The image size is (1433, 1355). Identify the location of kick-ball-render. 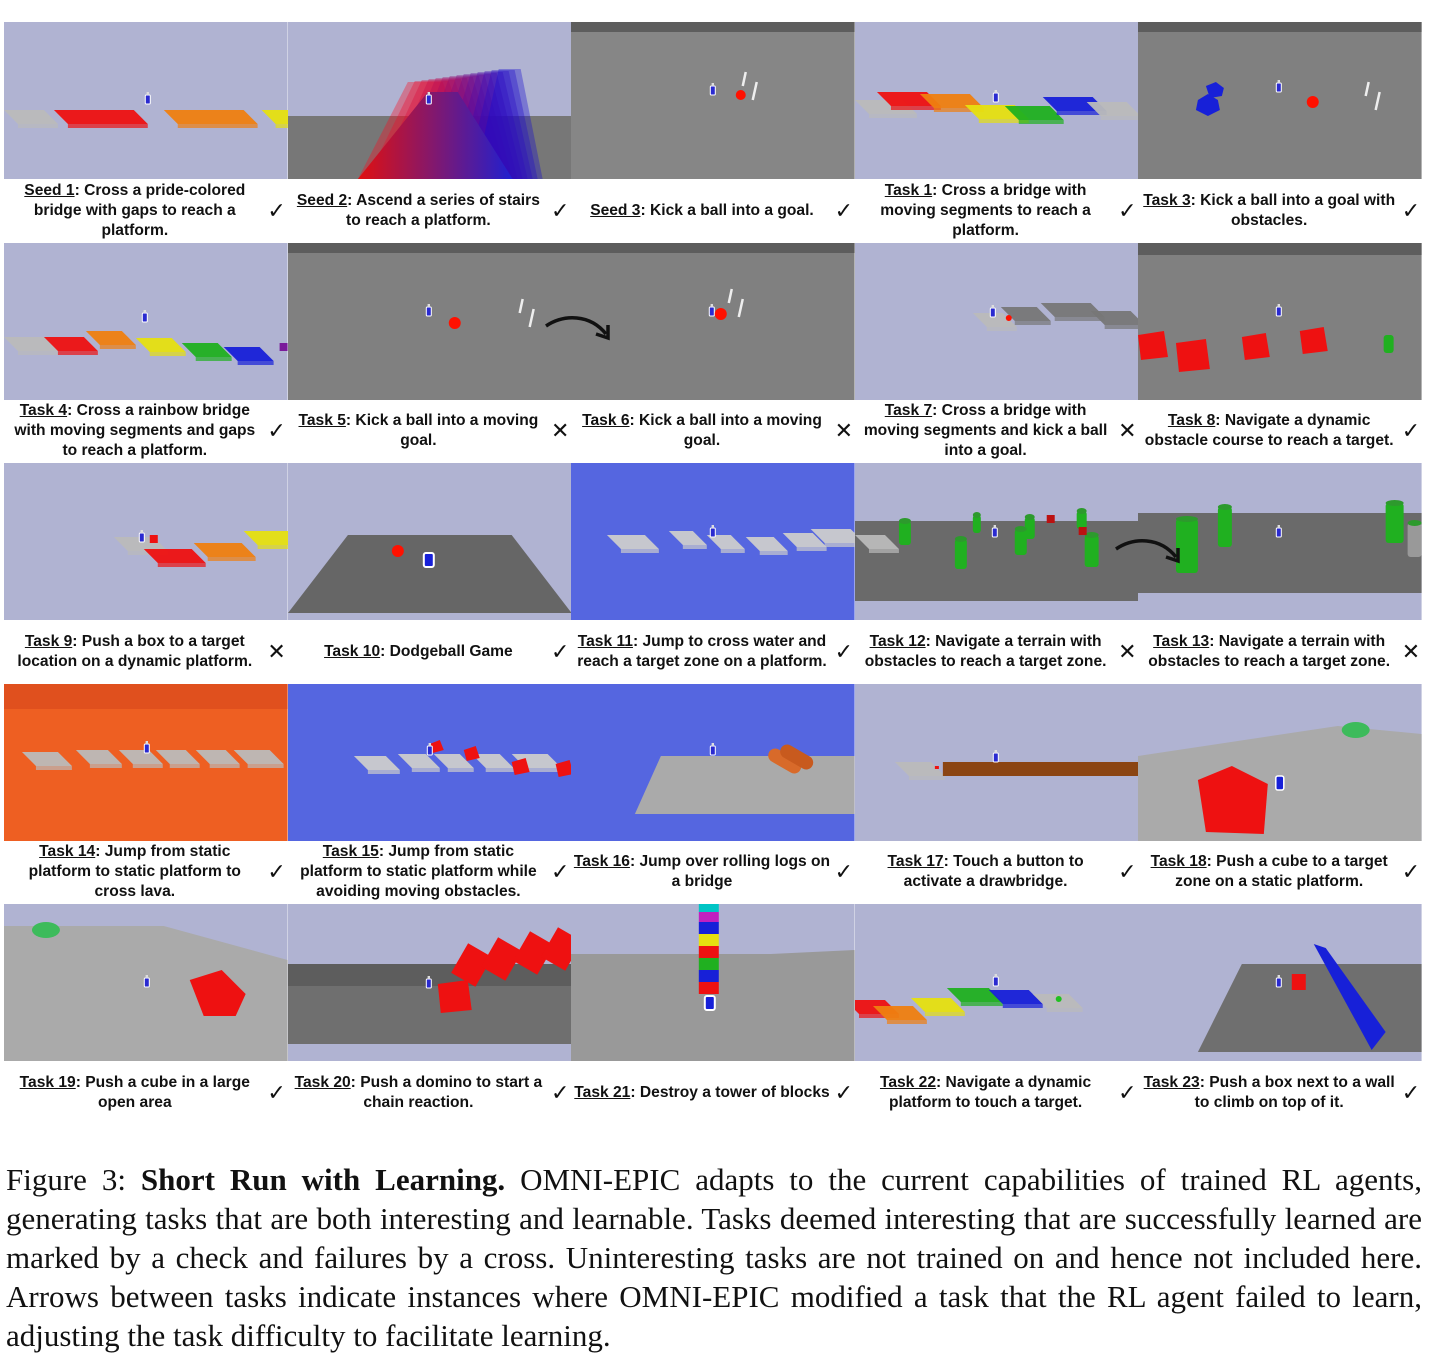
(713, 100).